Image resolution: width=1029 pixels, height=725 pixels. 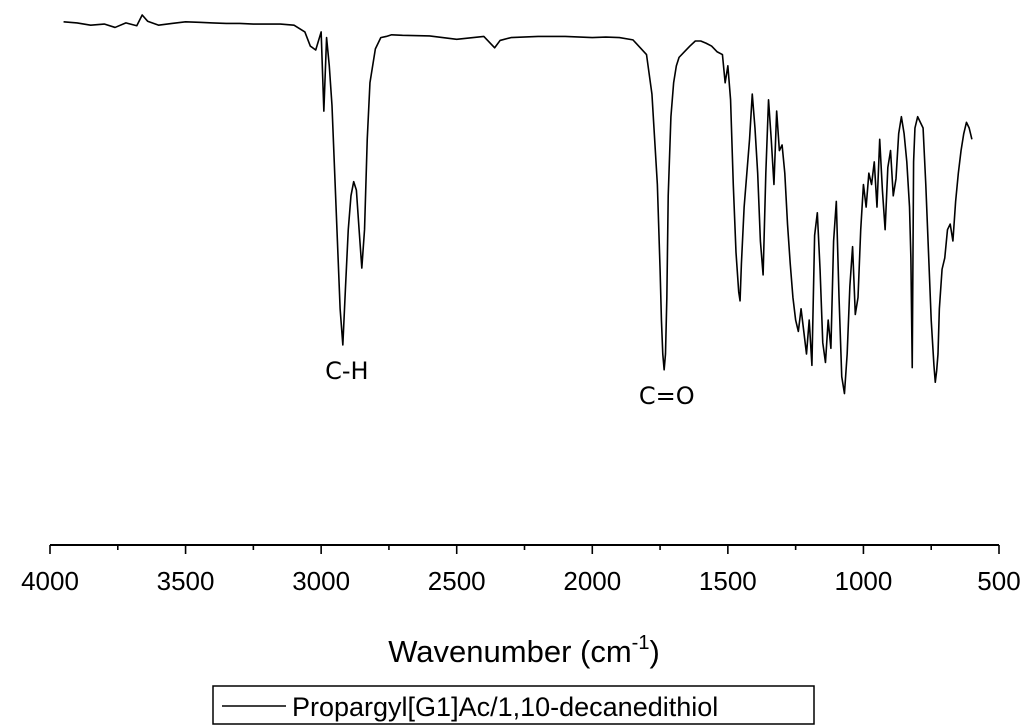 I want to click on annotations: C-H C=O, so click(x=510, y=383).